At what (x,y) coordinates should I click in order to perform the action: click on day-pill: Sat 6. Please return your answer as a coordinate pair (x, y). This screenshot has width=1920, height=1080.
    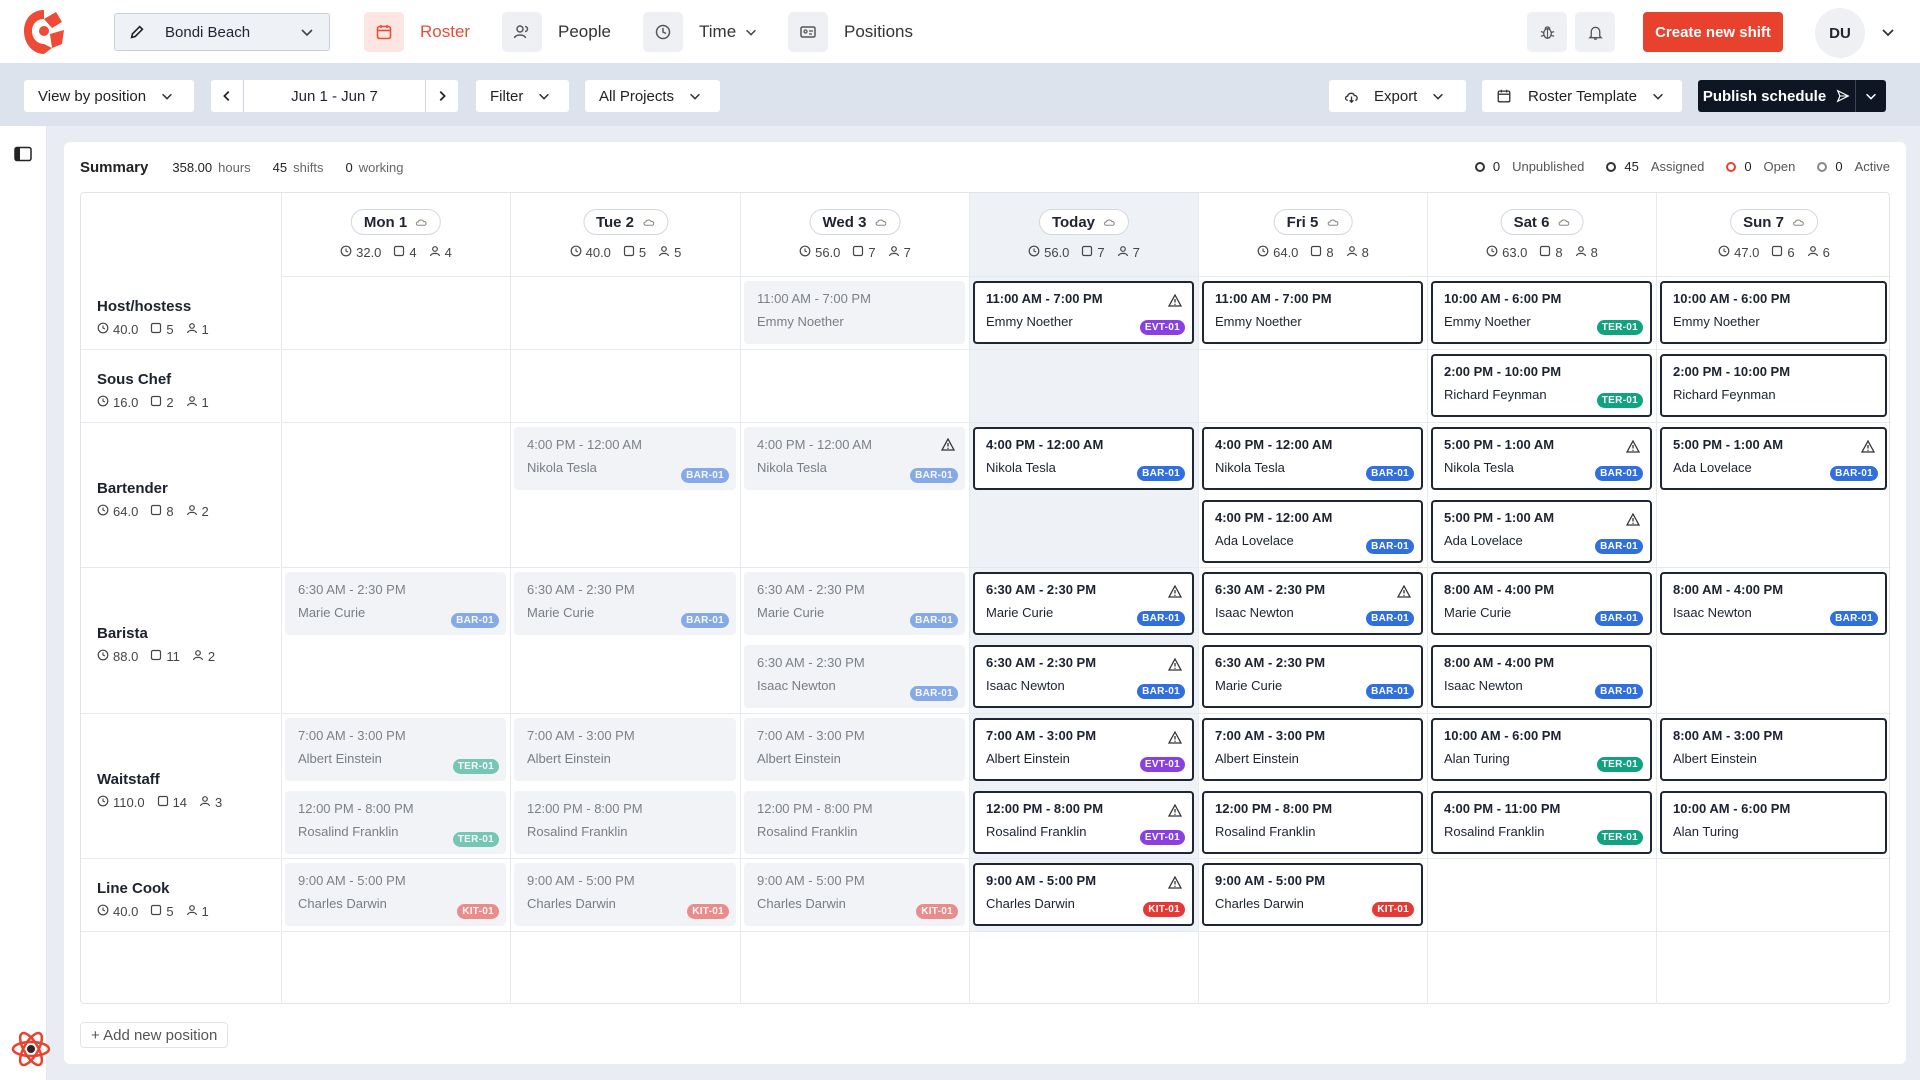
    Looking at the image, I should click on (1542, 222).